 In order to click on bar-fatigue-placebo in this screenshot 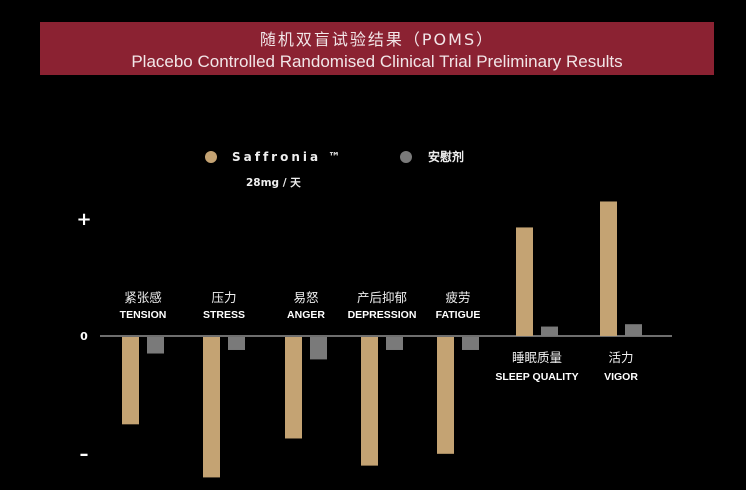, I will do `click(470, 343)`.